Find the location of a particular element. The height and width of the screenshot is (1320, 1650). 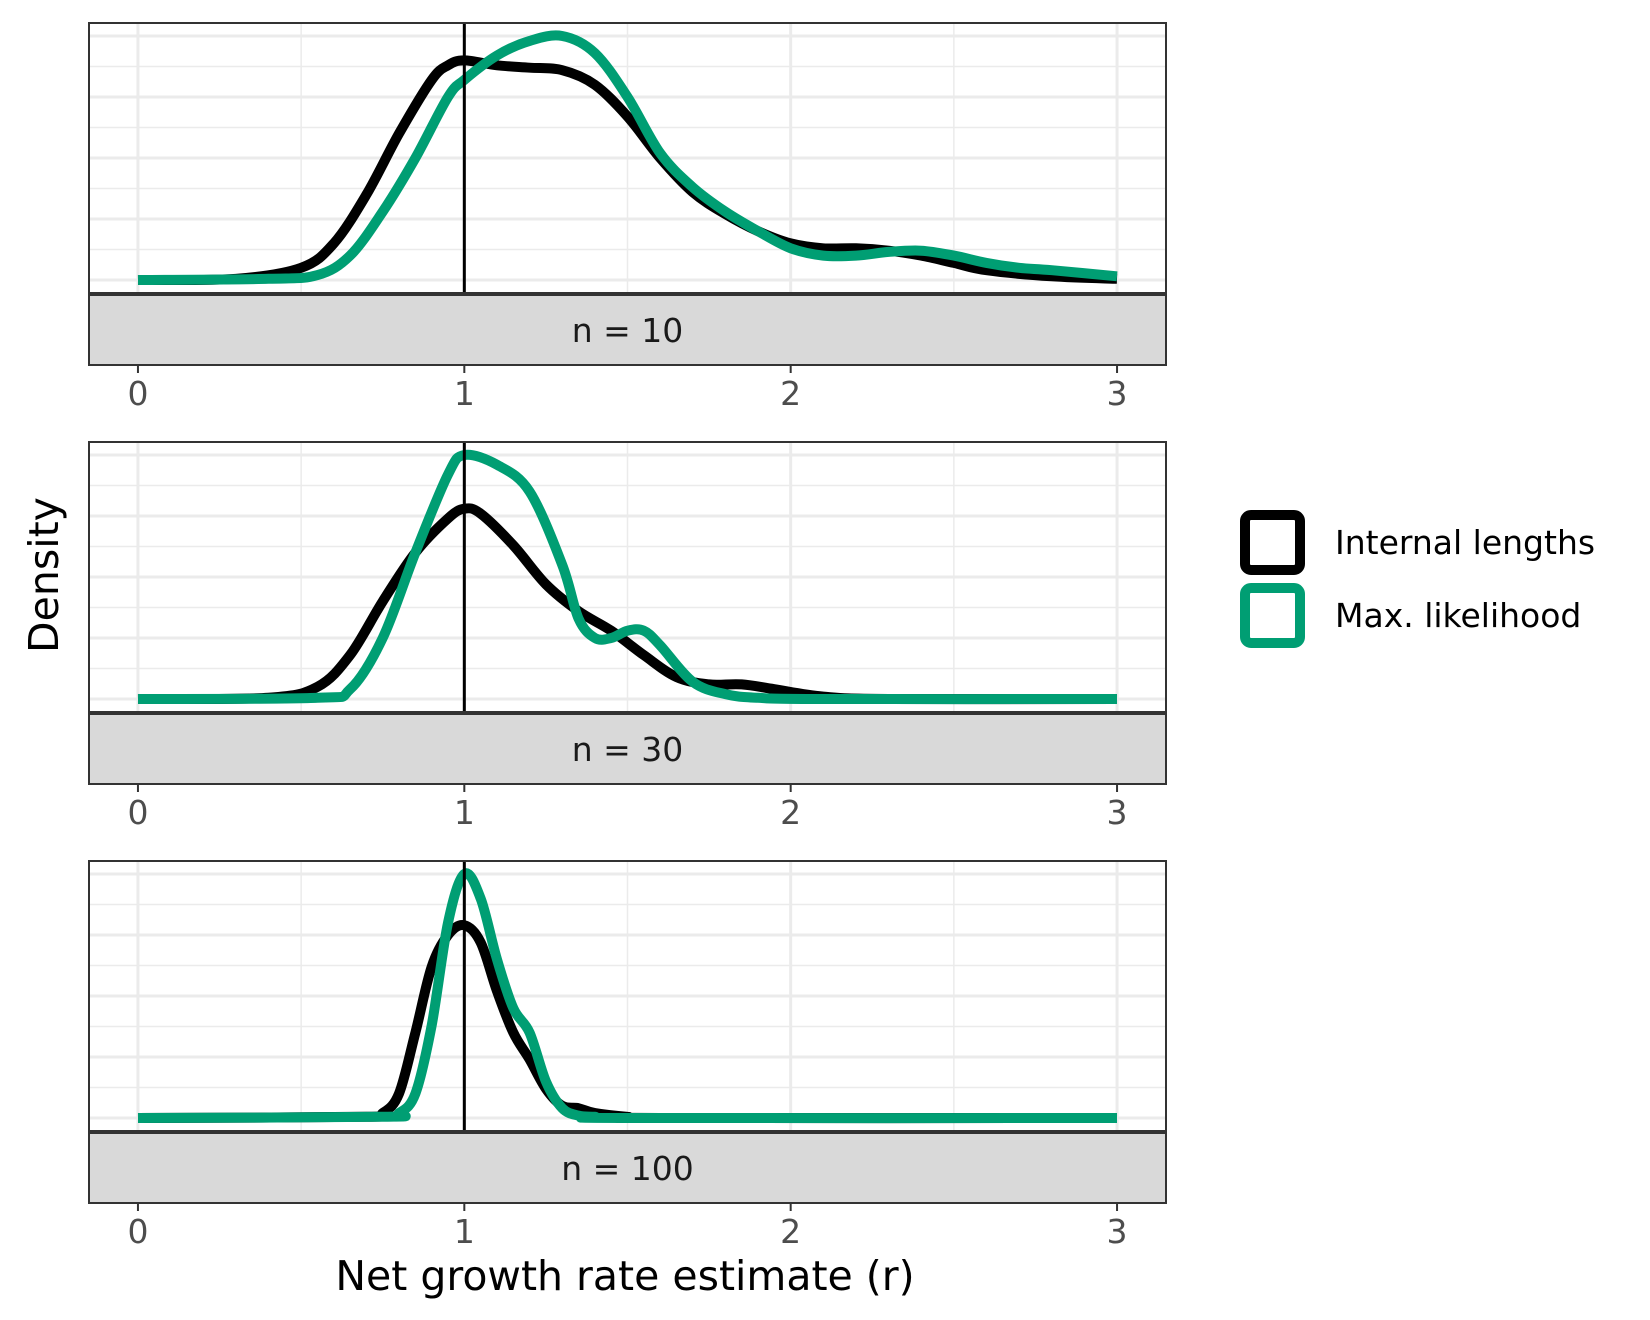

legend-item: Internal lengths is located at coordinates (1417, 542).